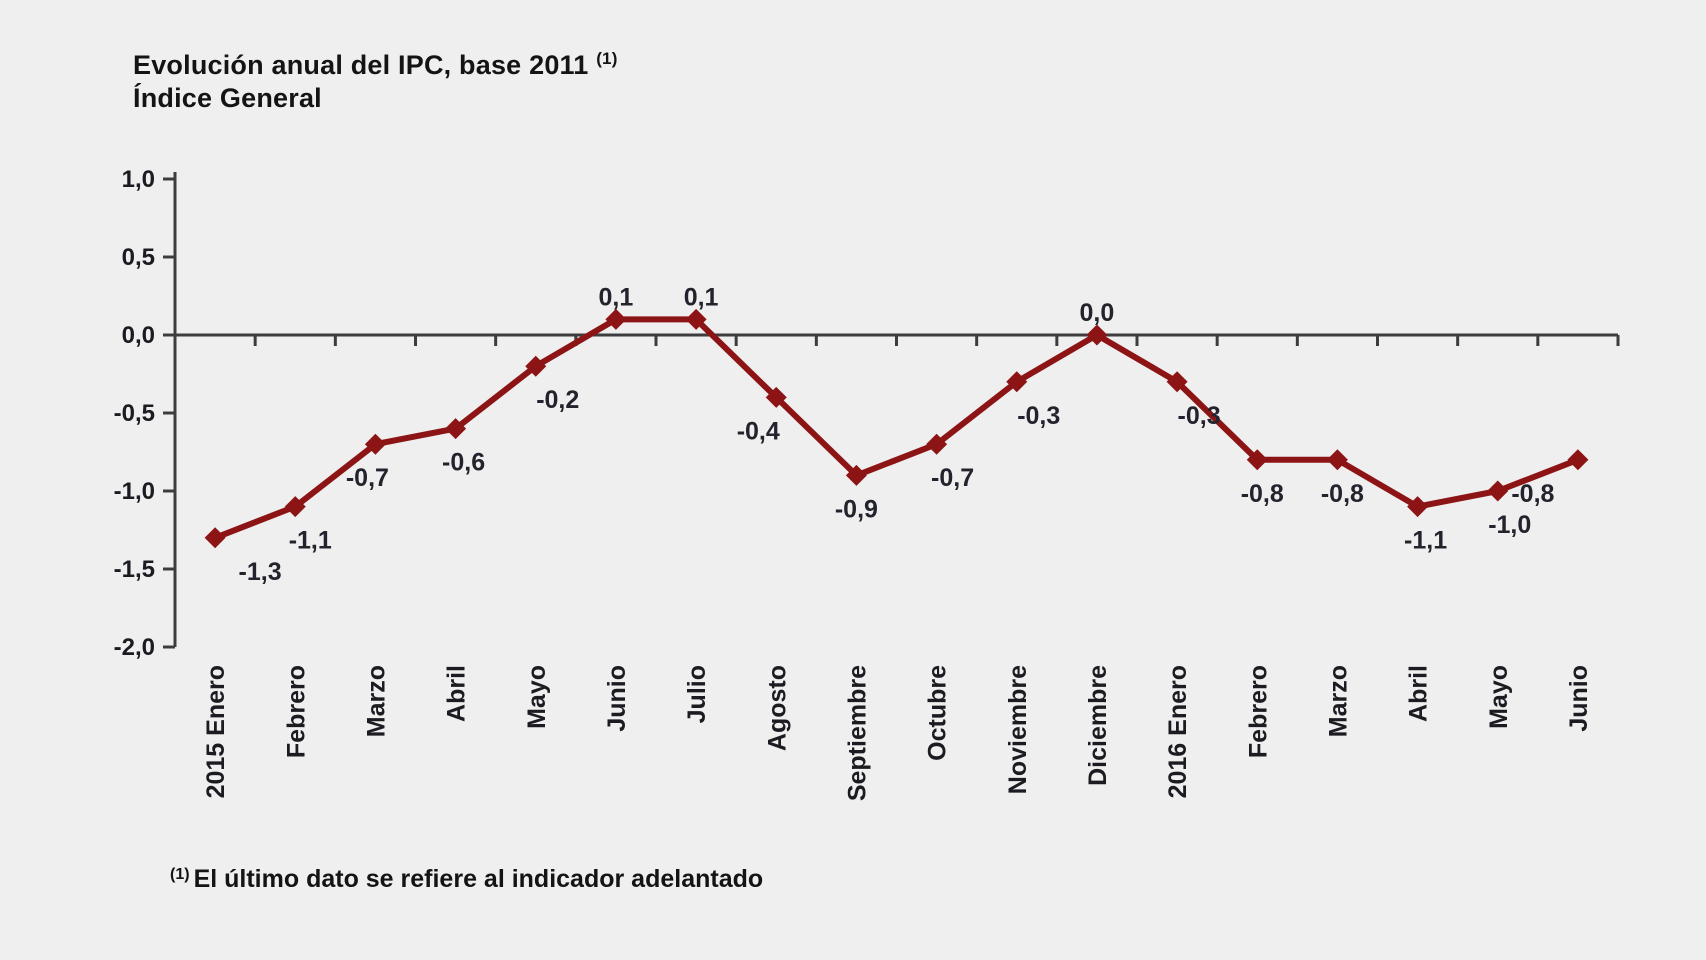 The image size is (1706, 960). I want to click on y-tick-label: -2,0, so click(134, 647).